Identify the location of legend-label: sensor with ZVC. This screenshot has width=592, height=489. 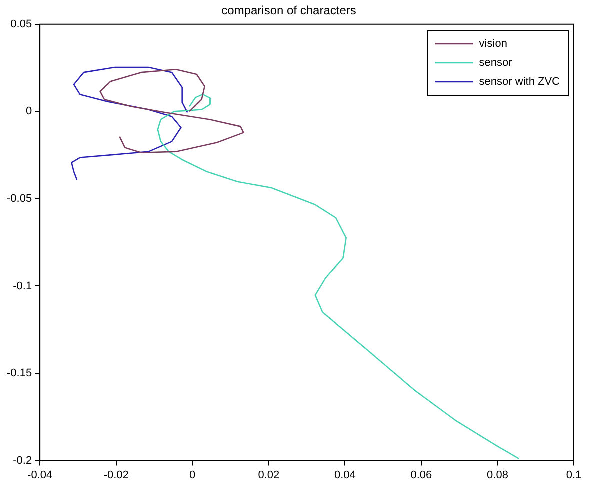
(519, 82).